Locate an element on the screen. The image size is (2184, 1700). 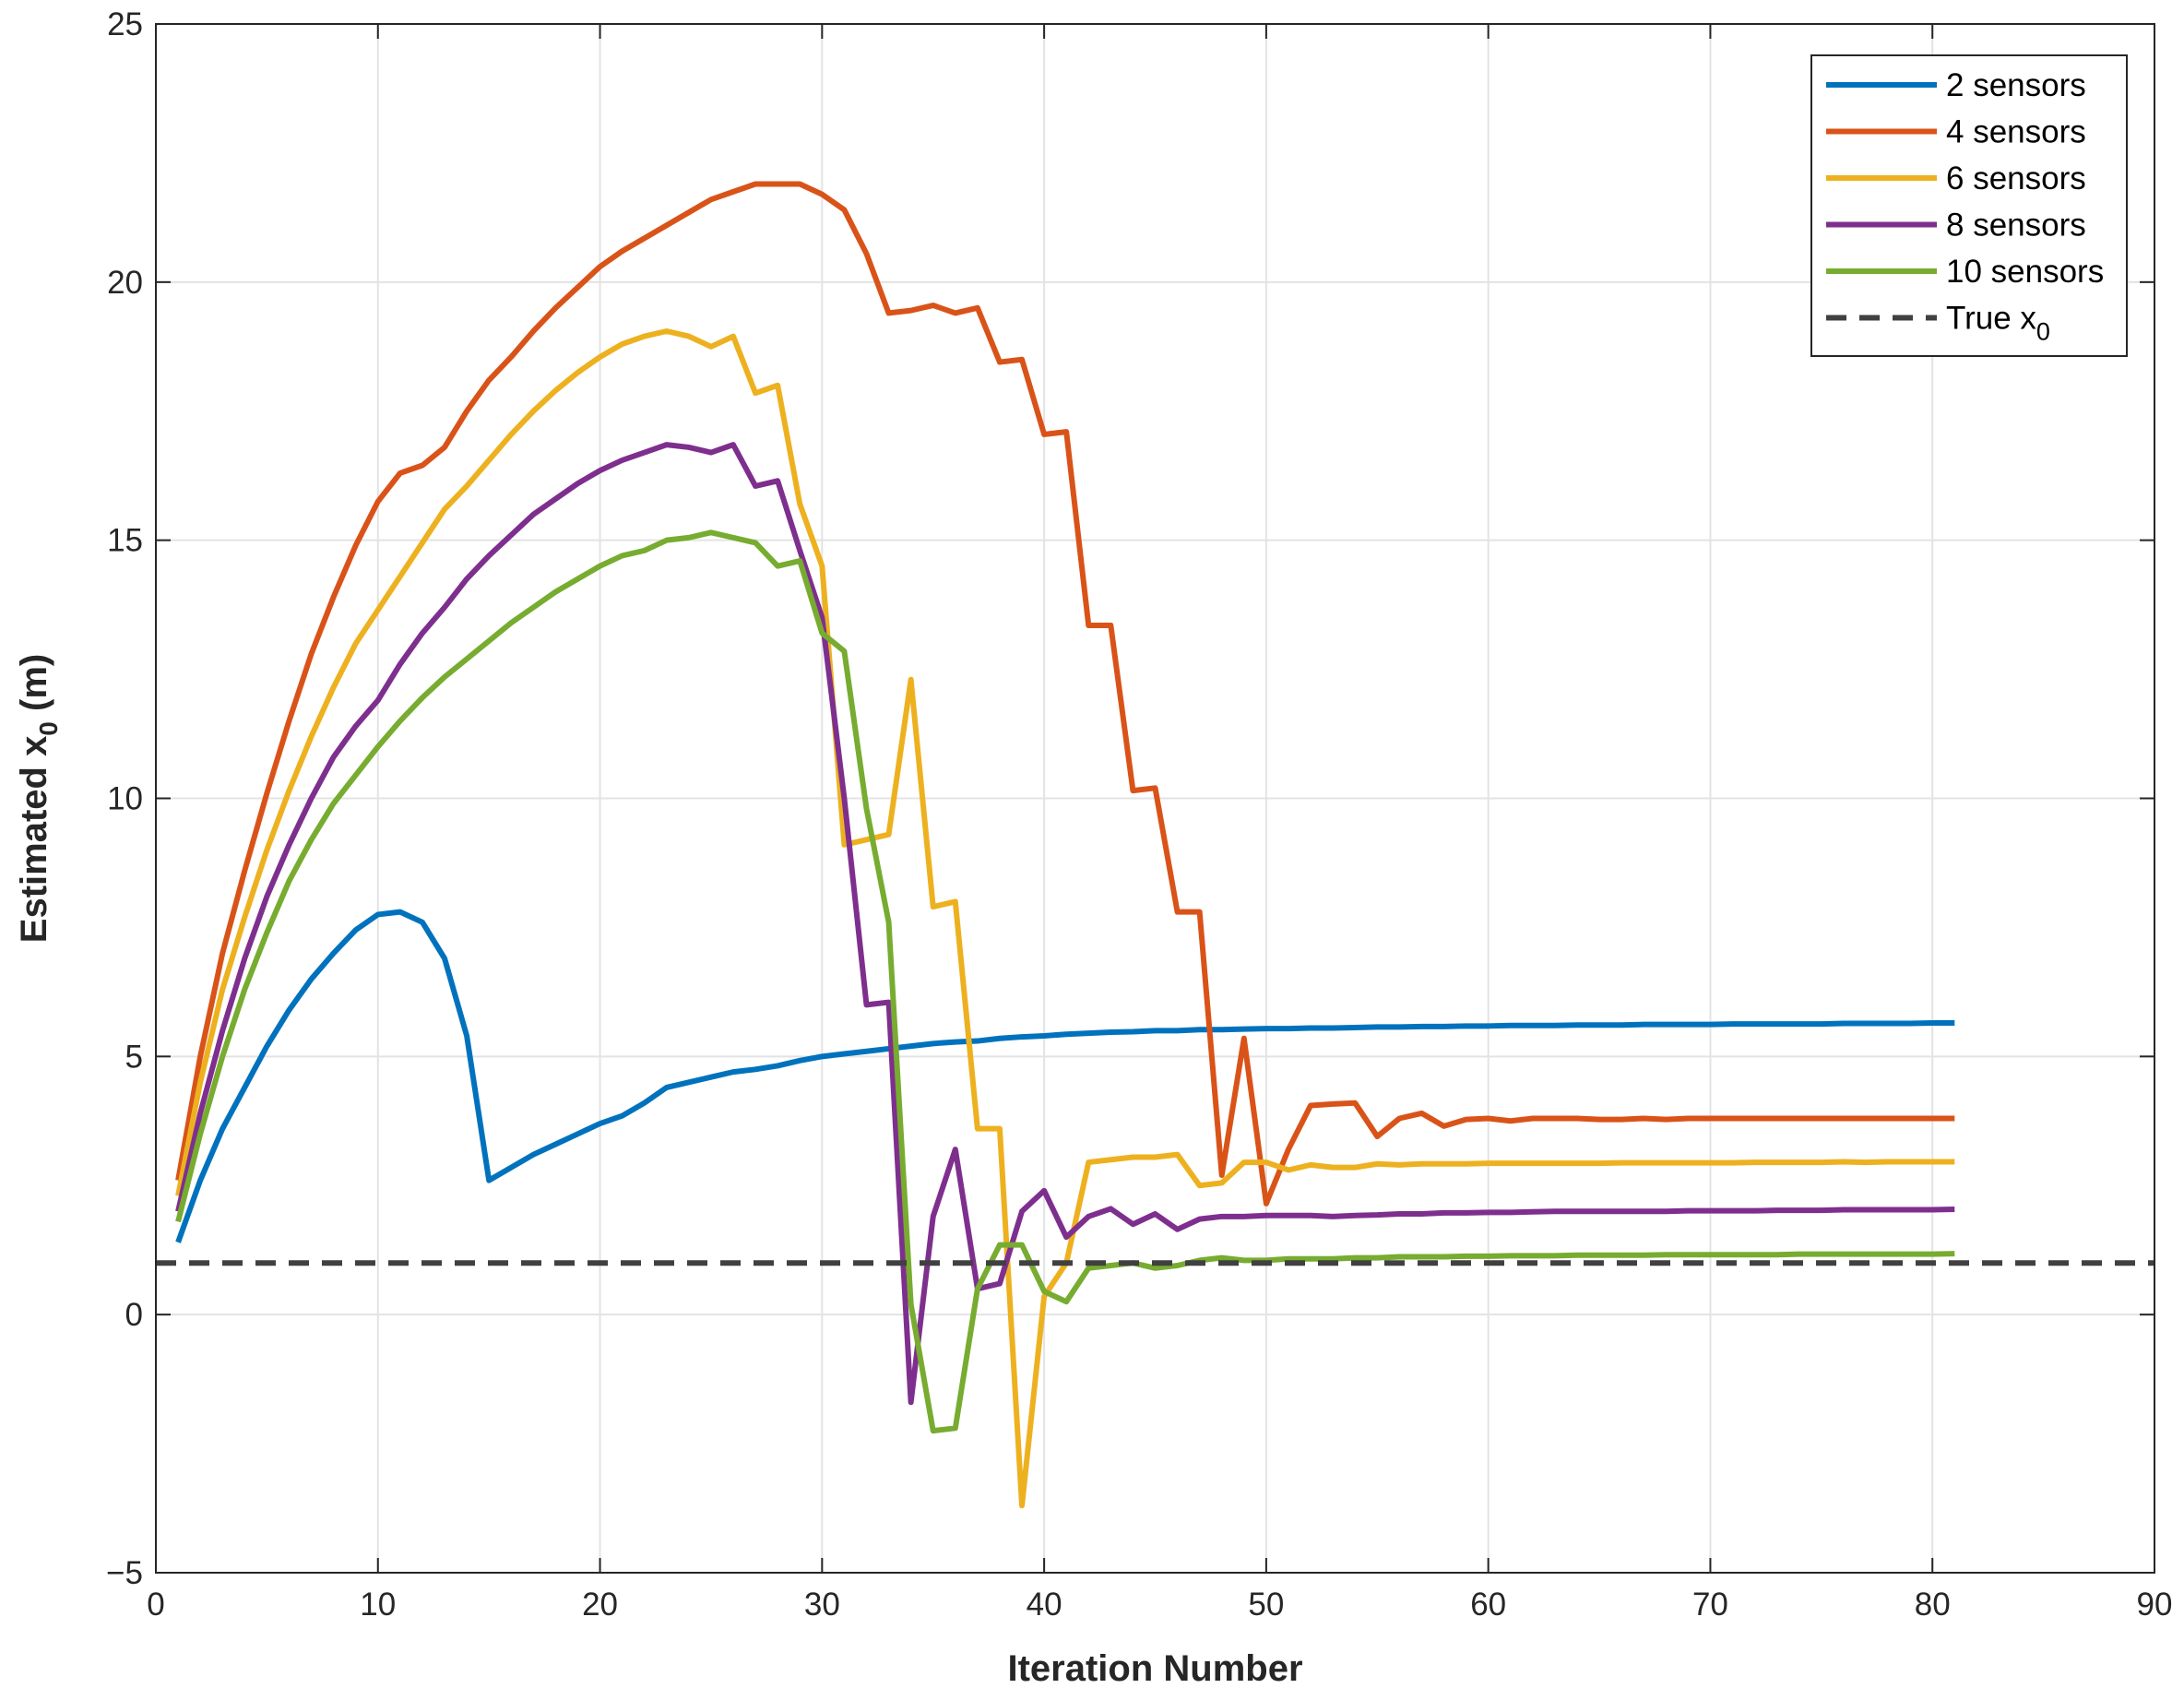
legend-label: 2 sensors is located at coordinates (2016, 85).